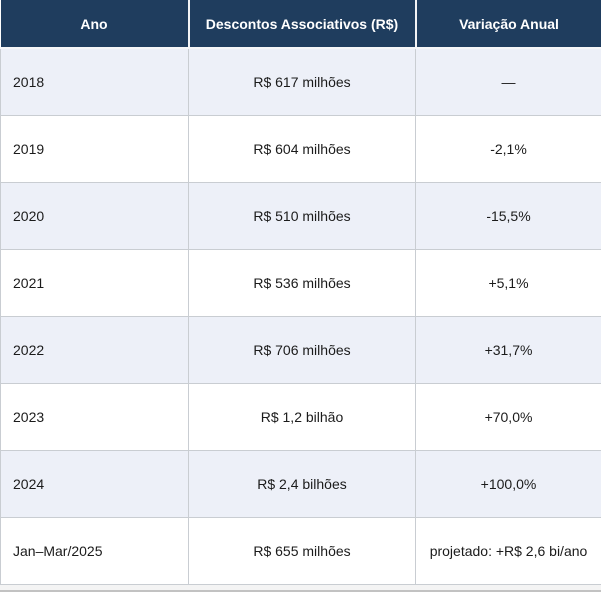 The height and width of the screenshot is (593, 601). Describe the element at coordinates (94, 283) in the screenshot. I see `cell-ano: 2021` at that location.